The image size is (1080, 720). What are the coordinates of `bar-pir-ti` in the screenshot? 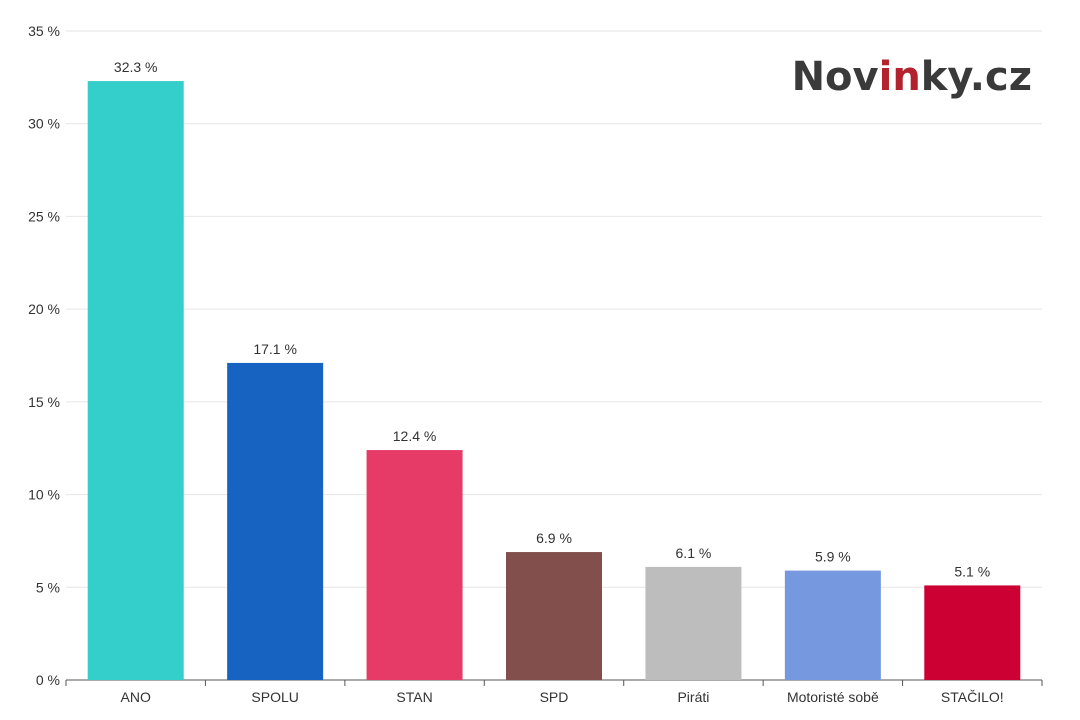 It's located at (693, 623).